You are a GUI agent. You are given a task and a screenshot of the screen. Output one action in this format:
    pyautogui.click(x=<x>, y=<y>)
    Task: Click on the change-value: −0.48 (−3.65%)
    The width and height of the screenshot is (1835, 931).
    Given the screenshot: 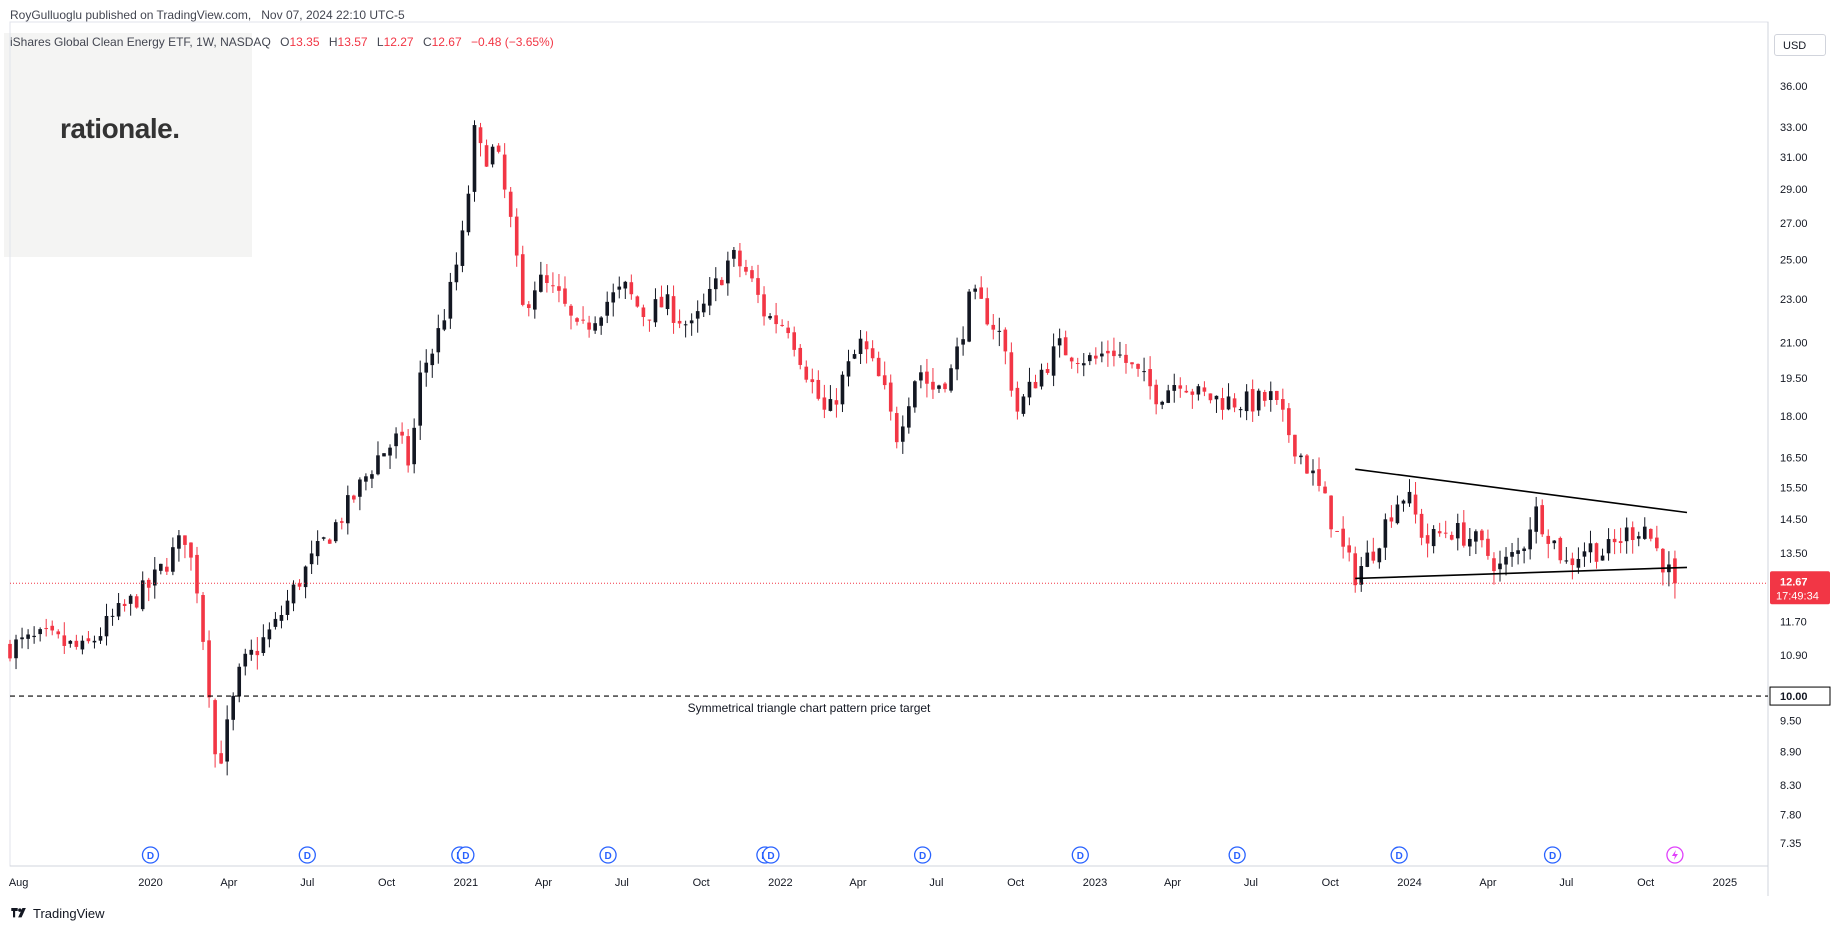 What is the action you would take?
    pyautogui.click(x=512, y=42)
    